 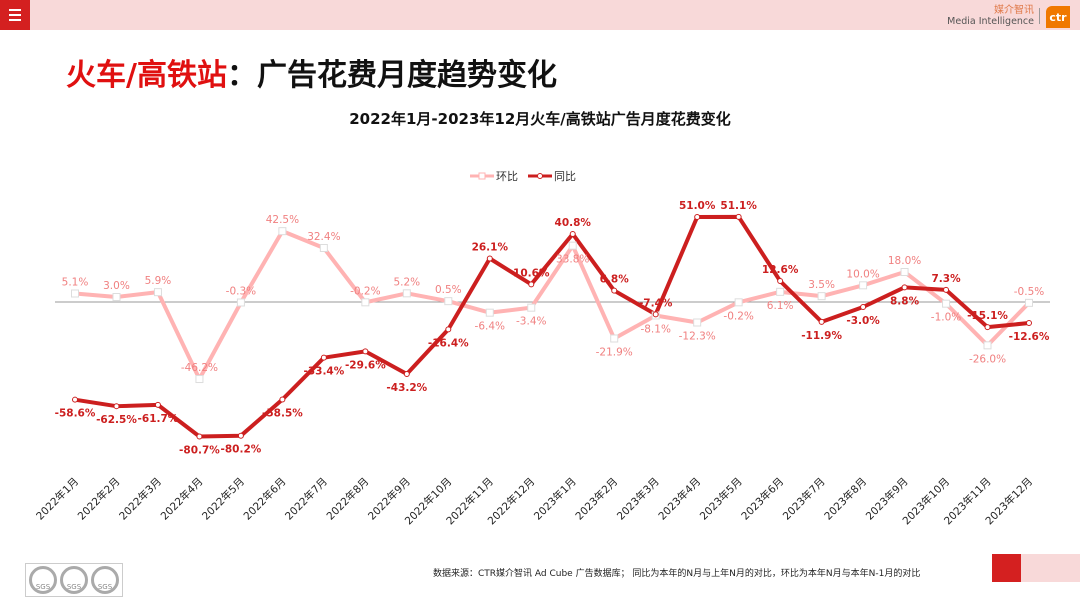 What do you see at coordinates (1058, 17) in the screenshot?
I see `ctr-logo: ctr` at bounding box center [1058, 17].